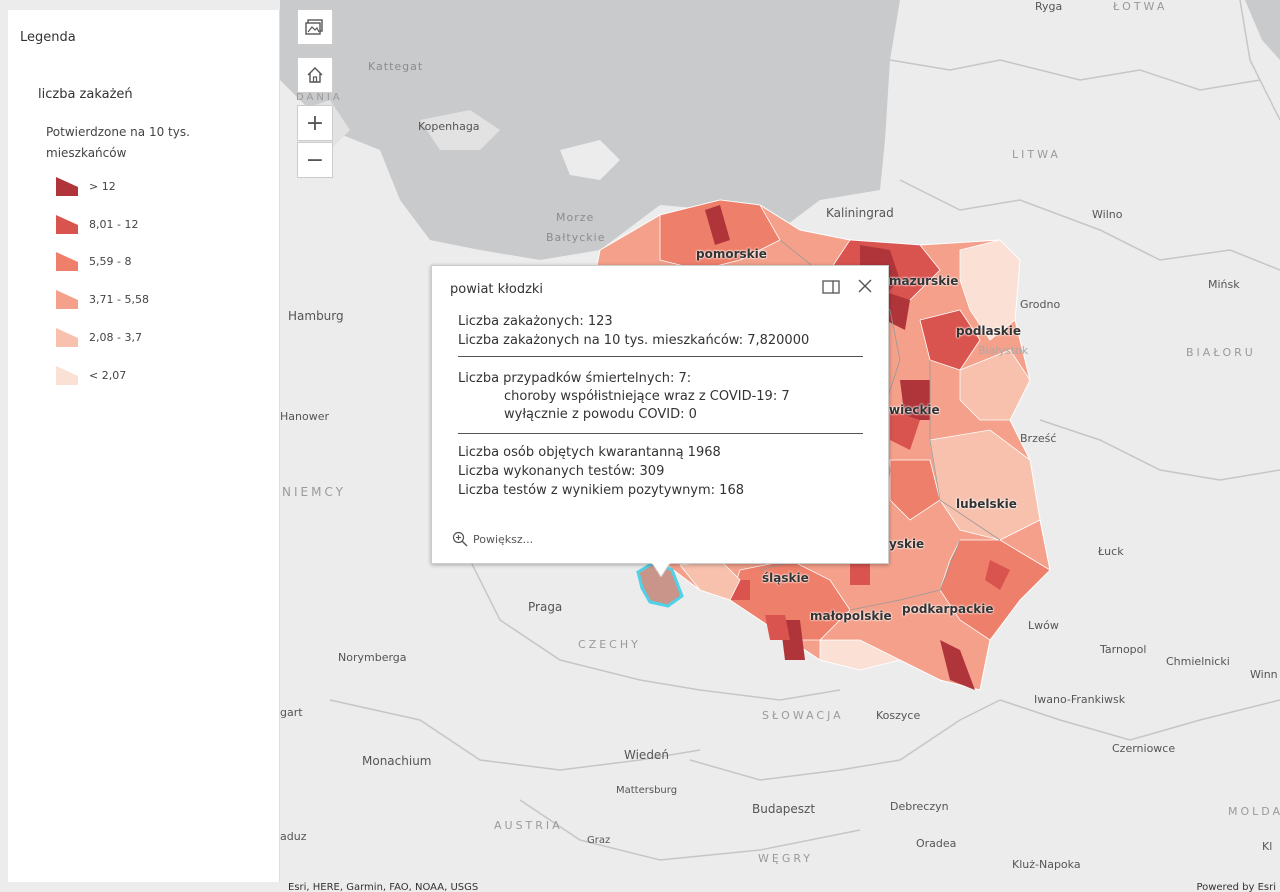 The image size is (1280, 892). Describe the element at coordinates (1221, 352) in the screenshot. I see `label-belarus: BIAŁORU` at that location.